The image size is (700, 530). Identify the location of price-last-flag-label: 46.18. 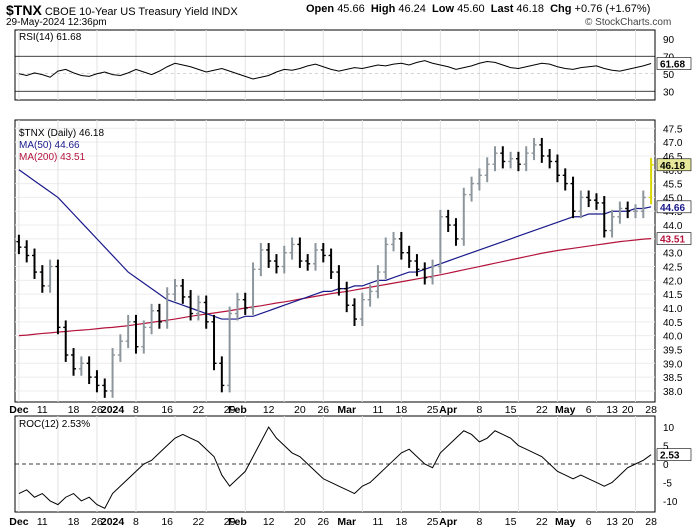
(672, 166).